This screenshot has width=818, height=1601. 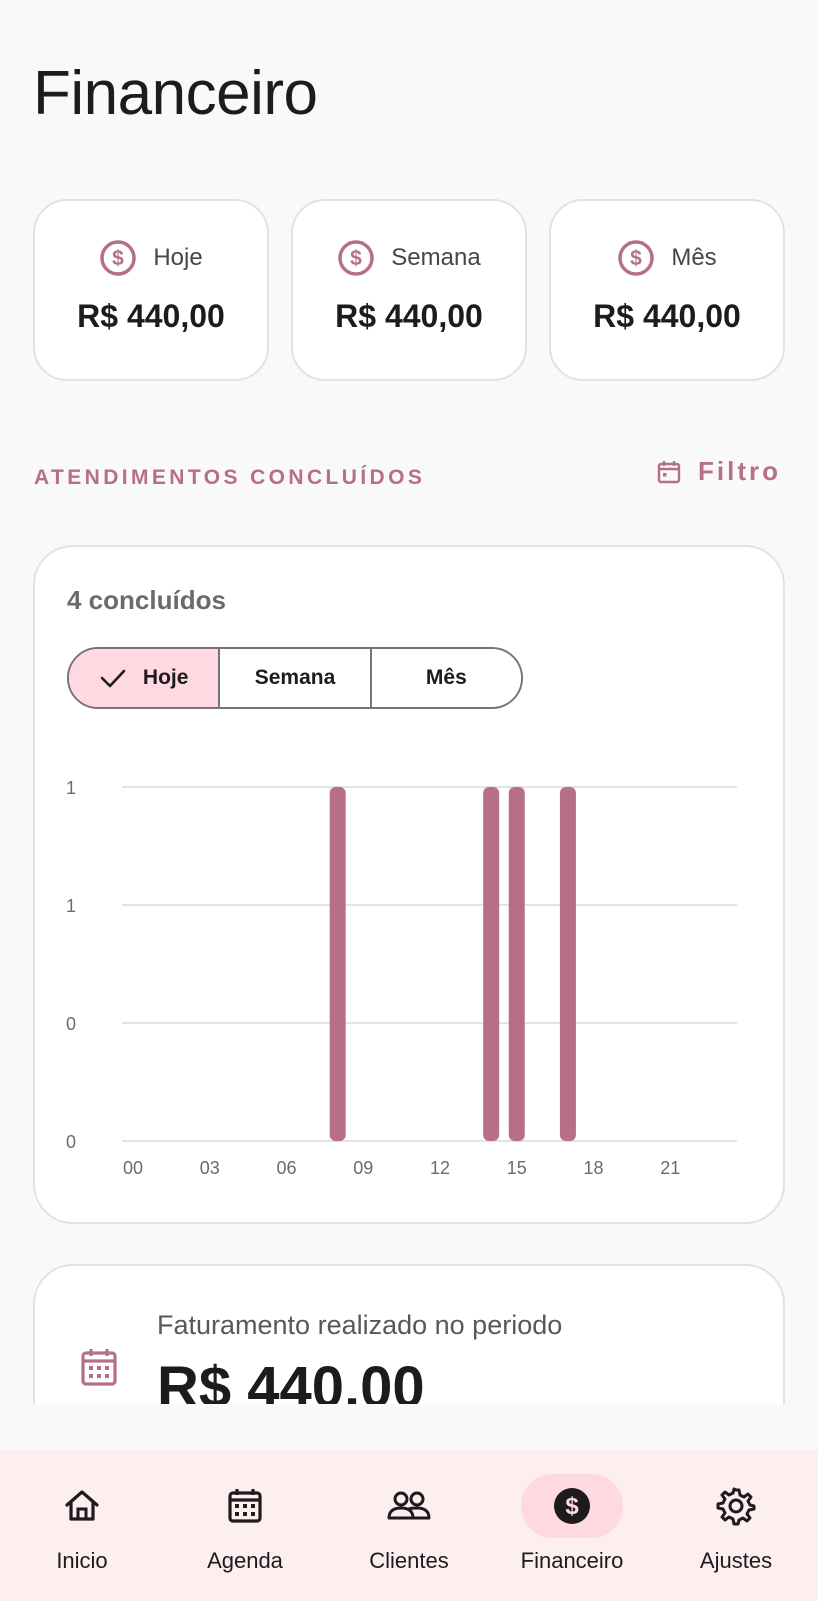 I want to click on summary-card-week: $ Semana R$ 440,00, so click(x=409, y=290).